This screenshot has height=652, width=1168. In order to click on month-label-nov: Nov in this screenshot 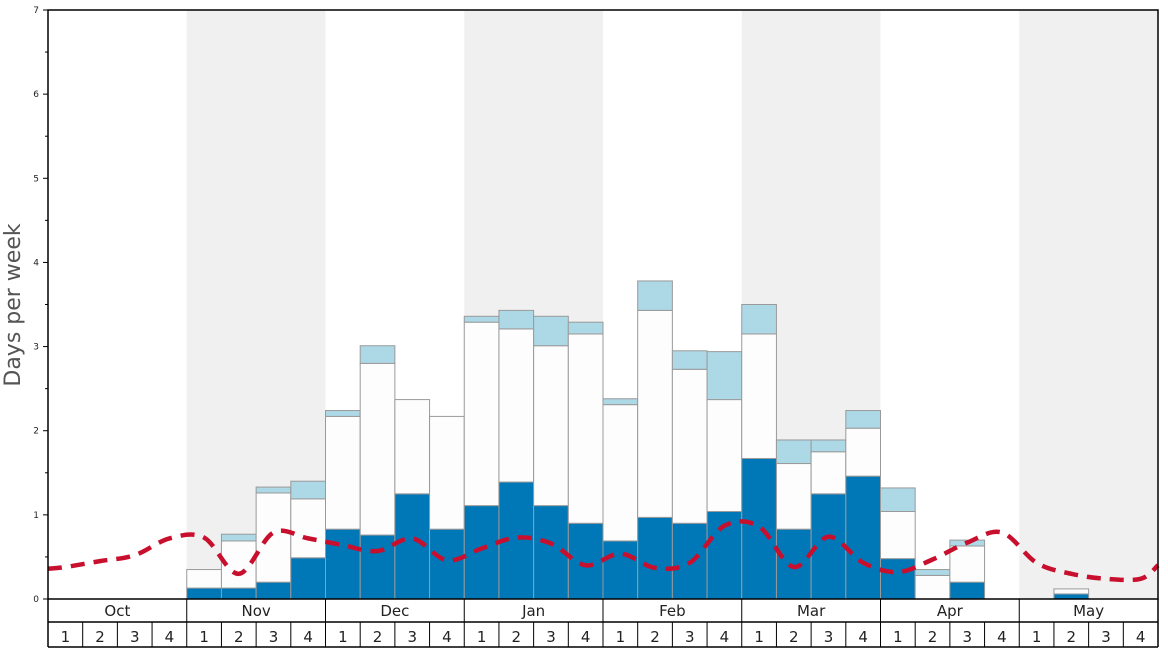, I will do `click(255, 611)`.